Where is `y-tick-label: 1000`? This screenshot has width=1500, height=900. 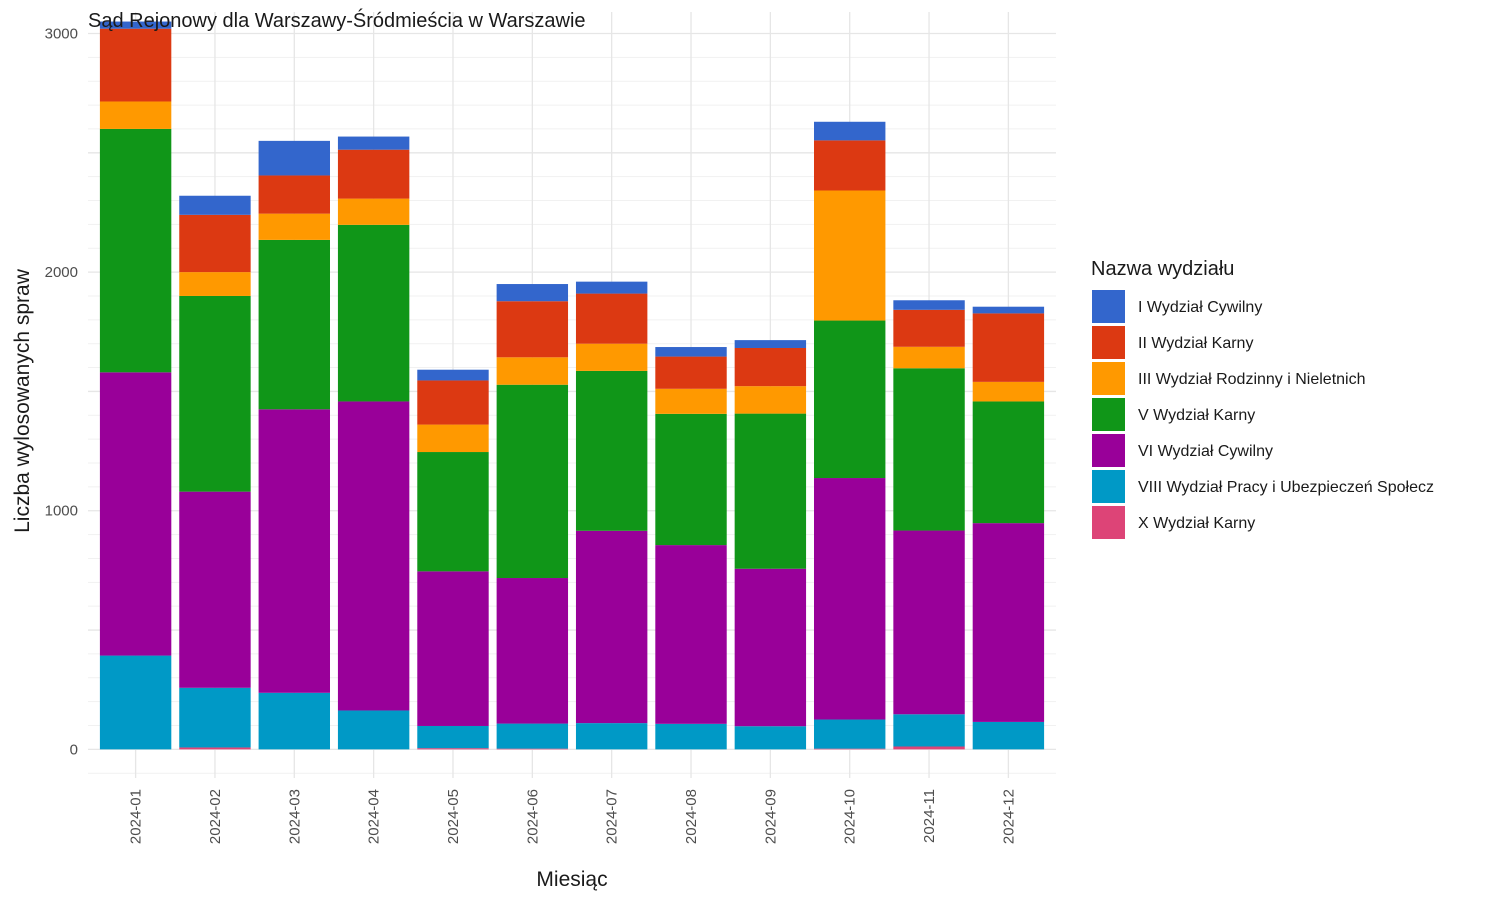
y-tick-label: 1000 is located at coordinates (61, 511).